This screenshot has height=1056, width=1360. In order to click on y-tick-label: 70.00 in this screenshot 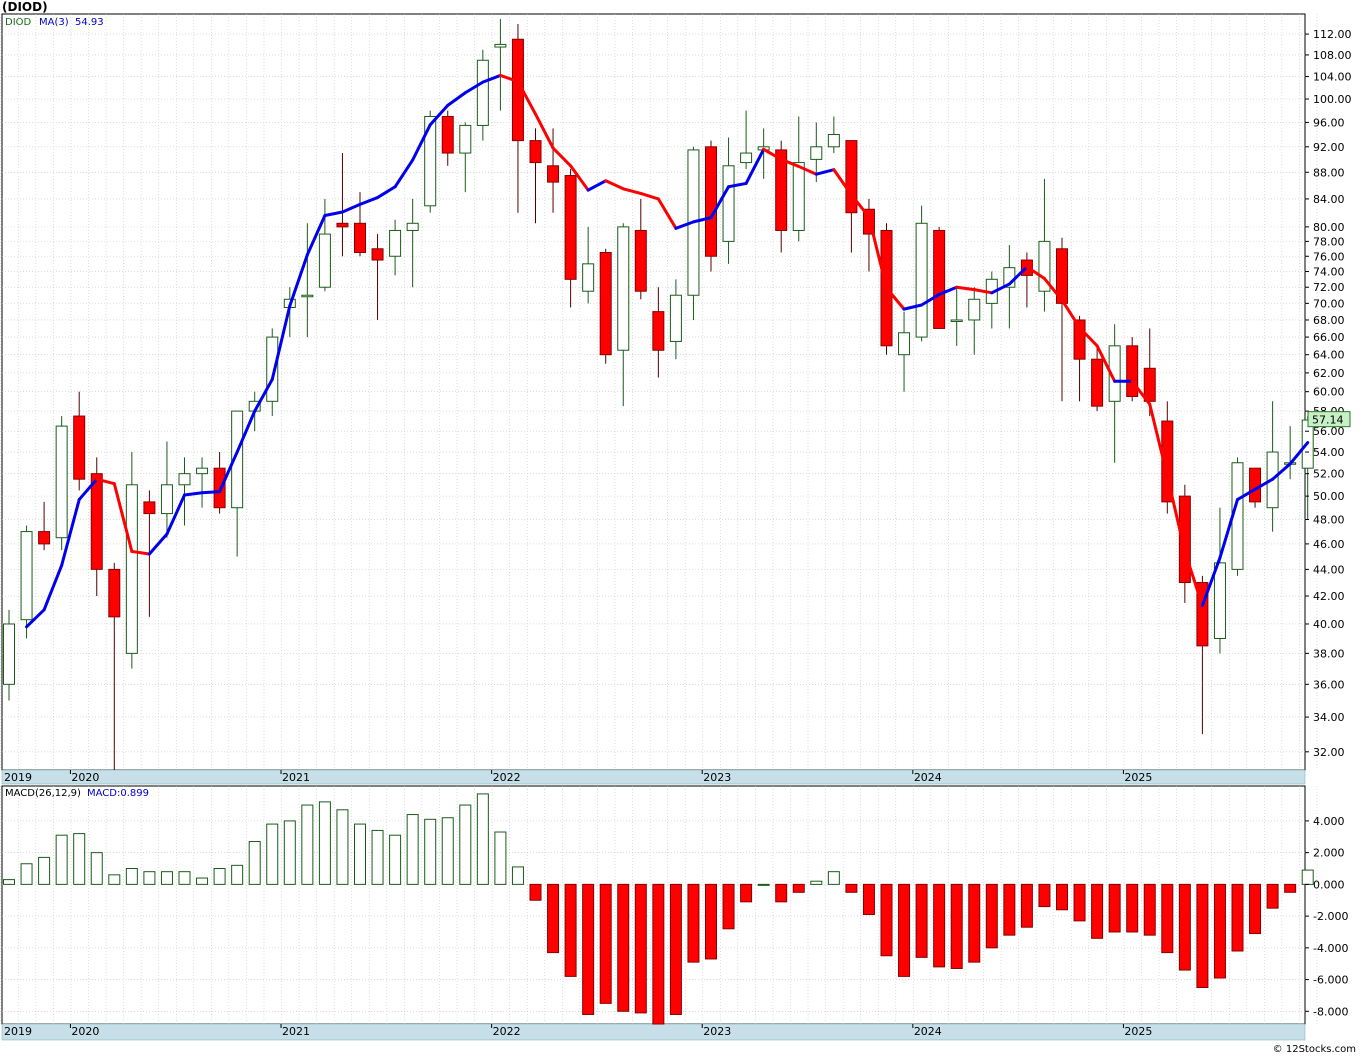, I will do `click(1329, 303)`.